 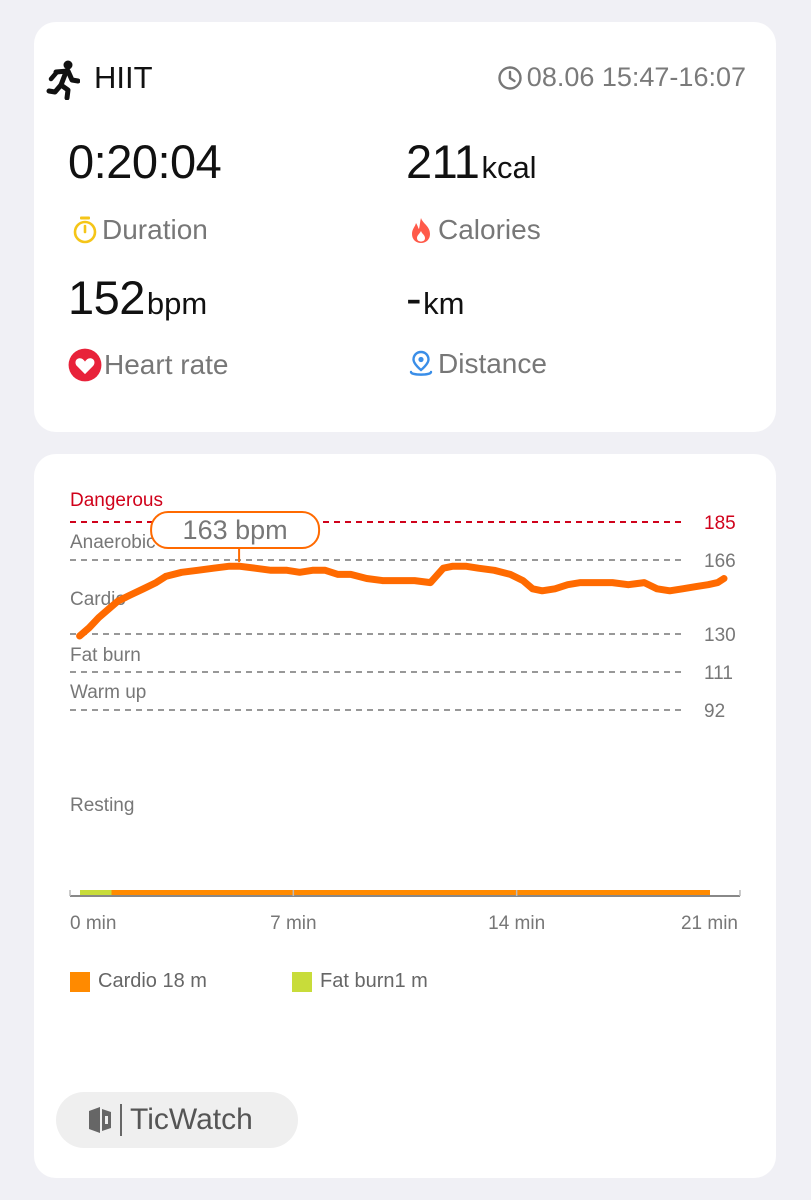 What do you see at coordinates (293, 923) in the screenshot?
I see `x-tick-label: 7 min` at bounding box center [293, 923].